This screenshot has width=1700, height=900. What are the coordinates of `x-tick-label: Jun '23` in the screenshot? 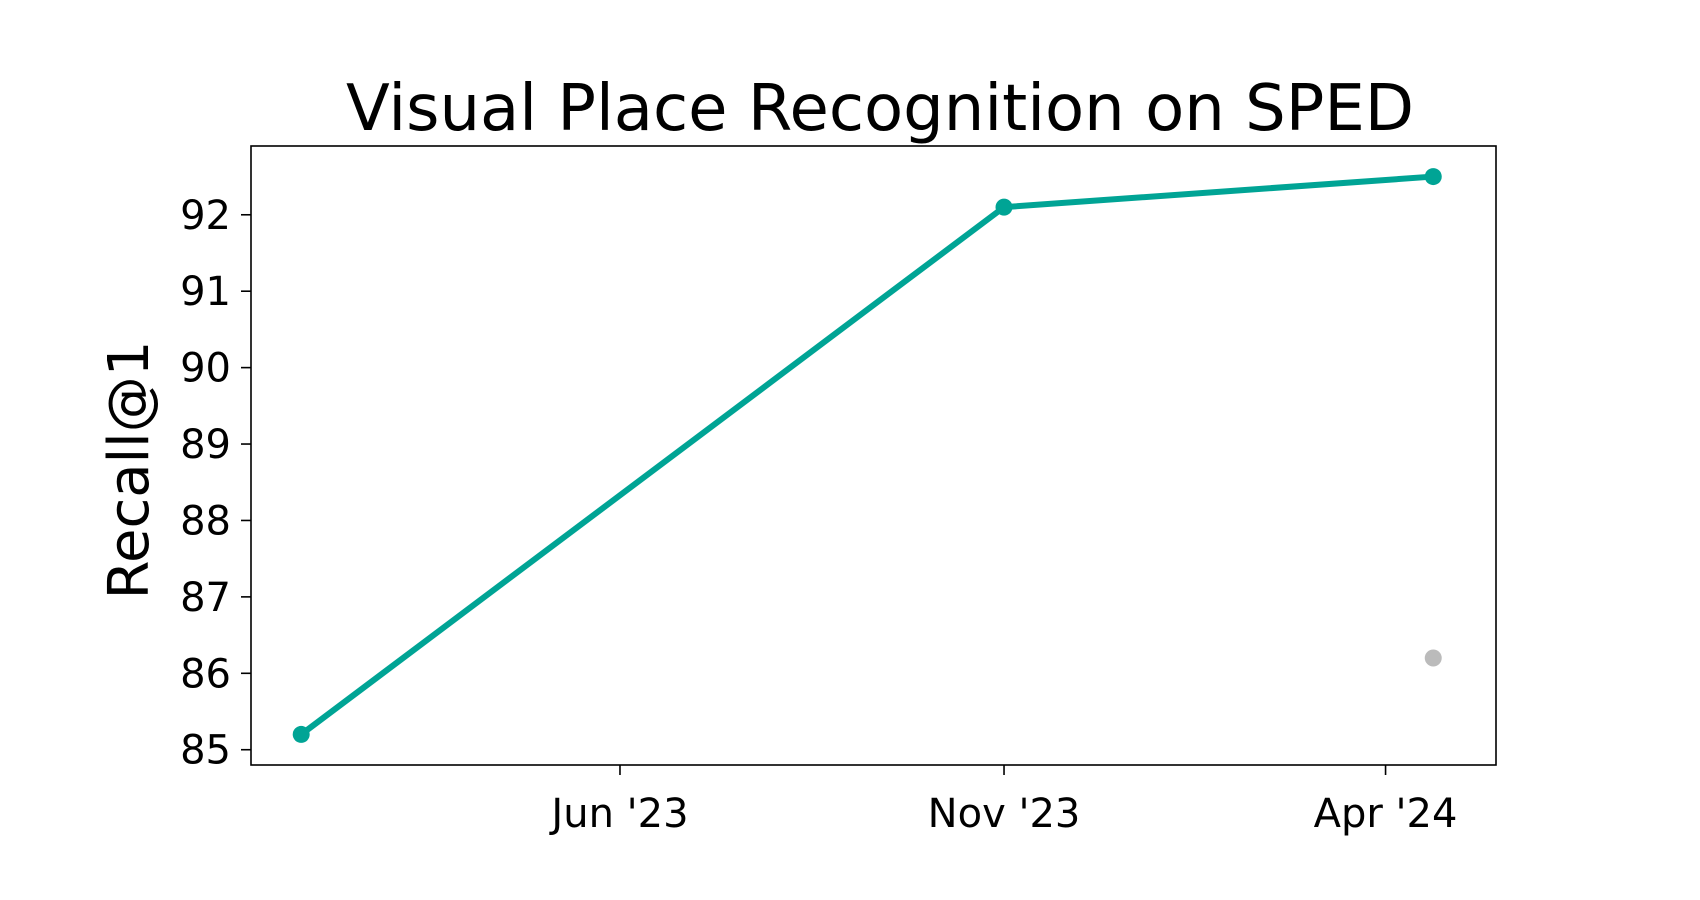 It's located at (618, 814).